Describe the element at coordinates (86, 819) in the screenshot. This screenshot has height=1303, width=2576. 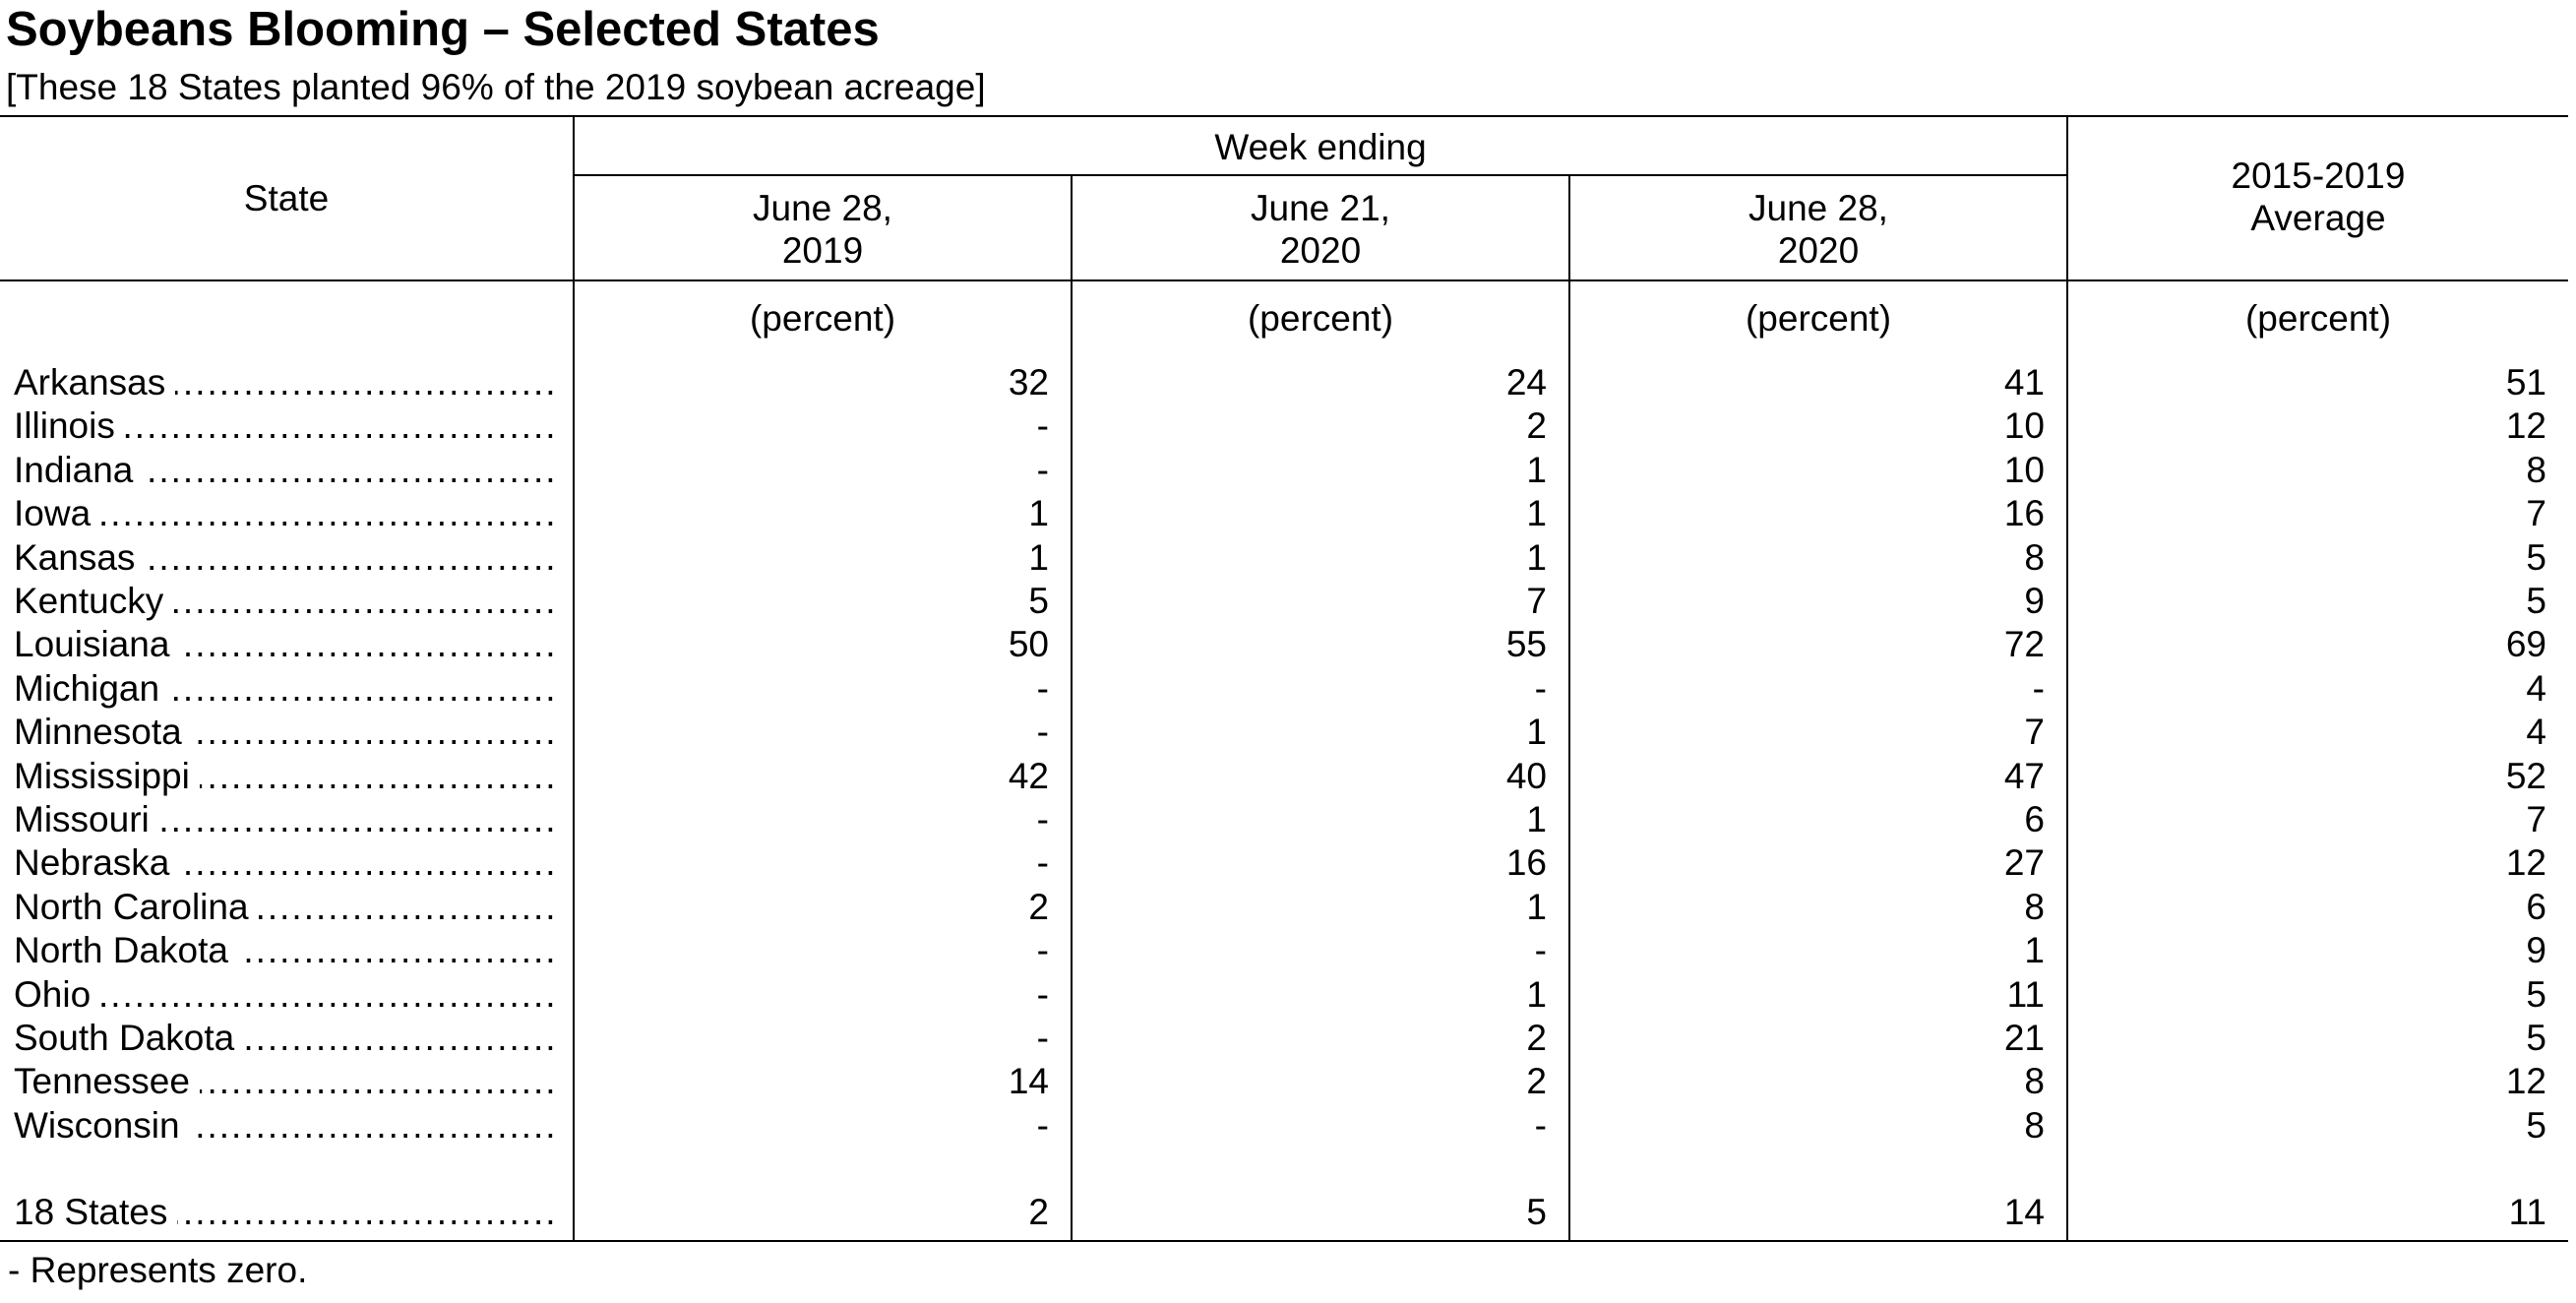
I see `state-name: Missouri` at that location.